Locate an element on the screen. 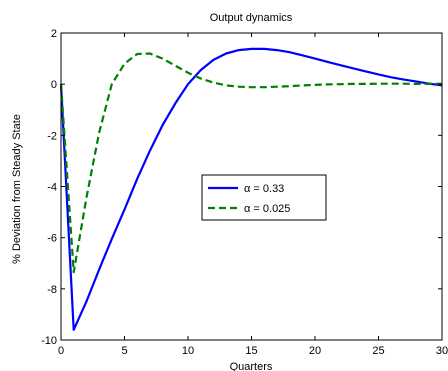 The height and width of the screenshot is (371, 448). y-tick-label: 2 is located at coordinates (54, 34).